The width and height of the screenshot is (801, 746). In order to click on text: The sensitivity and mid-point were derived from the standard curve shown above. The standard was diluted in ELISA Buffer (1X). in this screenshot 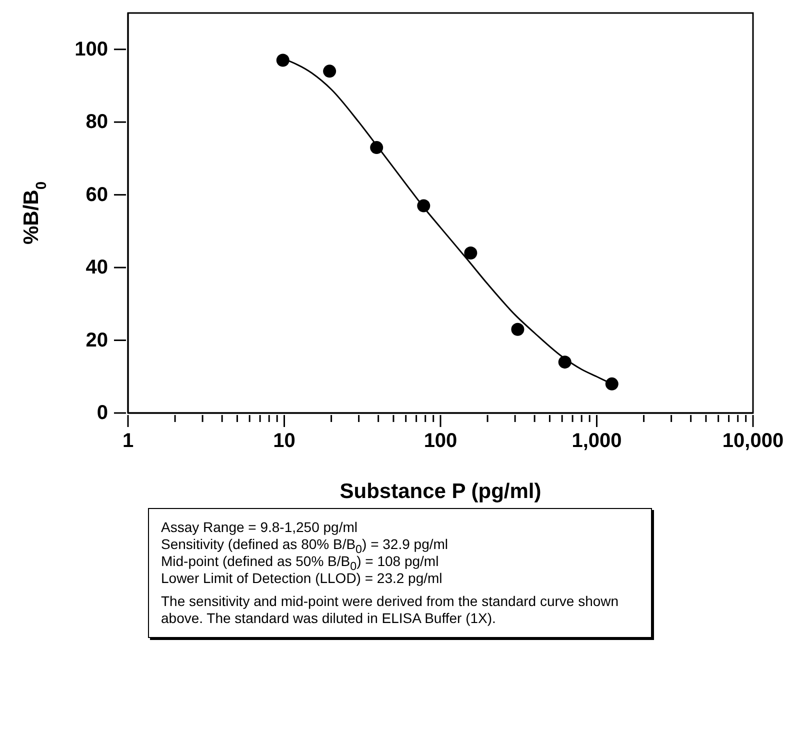, I will do `click(390, 610)`.